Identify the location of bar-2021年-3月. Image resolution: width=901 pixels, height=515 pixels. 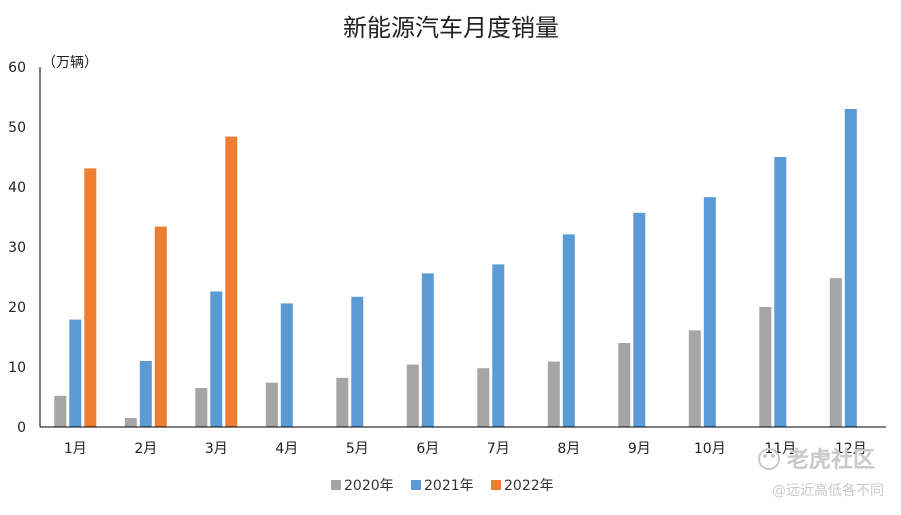
(216, 359).